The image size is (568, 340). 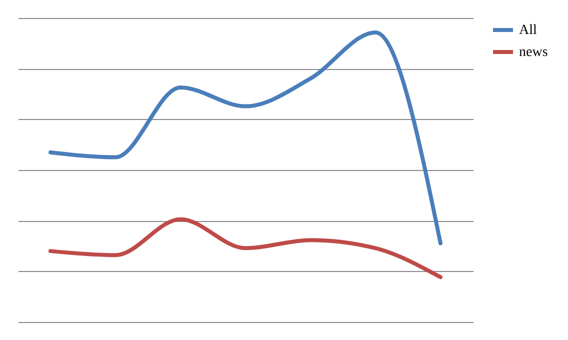 I want to click on legend-label: All, so click(x=528, y=30).